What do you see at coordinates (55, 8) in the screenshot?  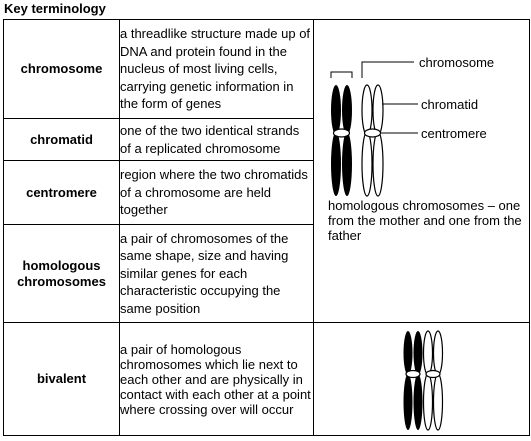 I see `section-heading: Key terminology` at bounding box center [55, 8].